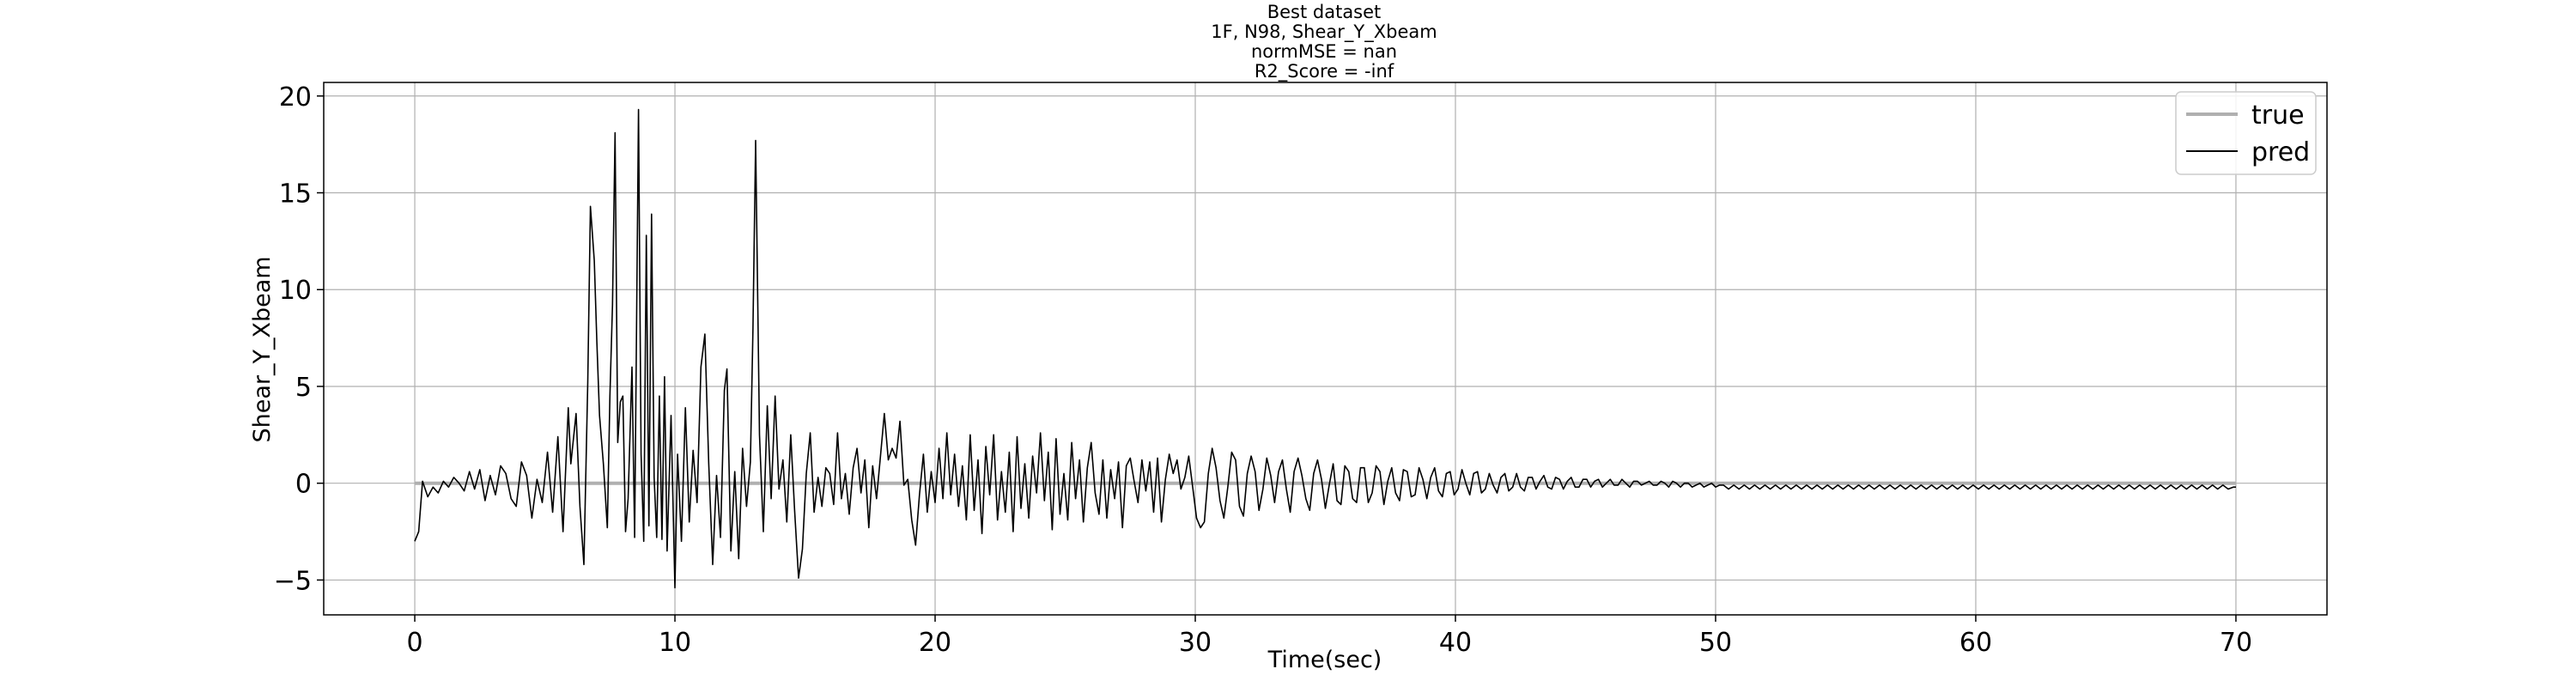  I want to click on y-tick-label: 15, so click(295, 194).